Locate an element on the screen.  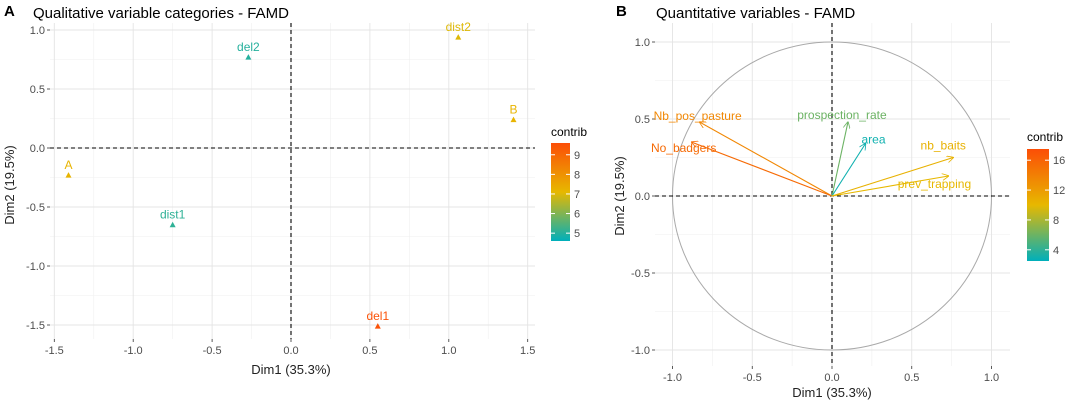
panel-a-legend-title: contrib is located at coordinates (569, 132).